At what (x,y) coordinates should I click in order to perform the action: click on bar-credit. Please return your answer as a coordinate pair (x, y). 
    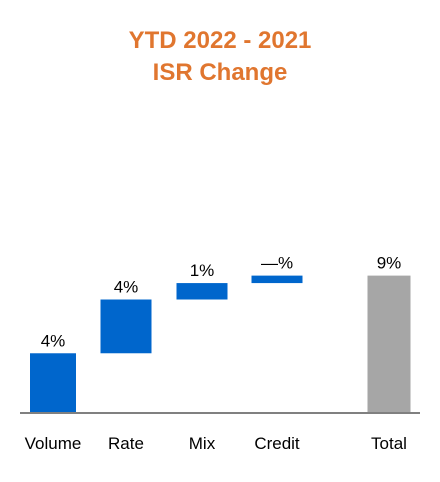
    Looking at the image, I should click on (277, 279).